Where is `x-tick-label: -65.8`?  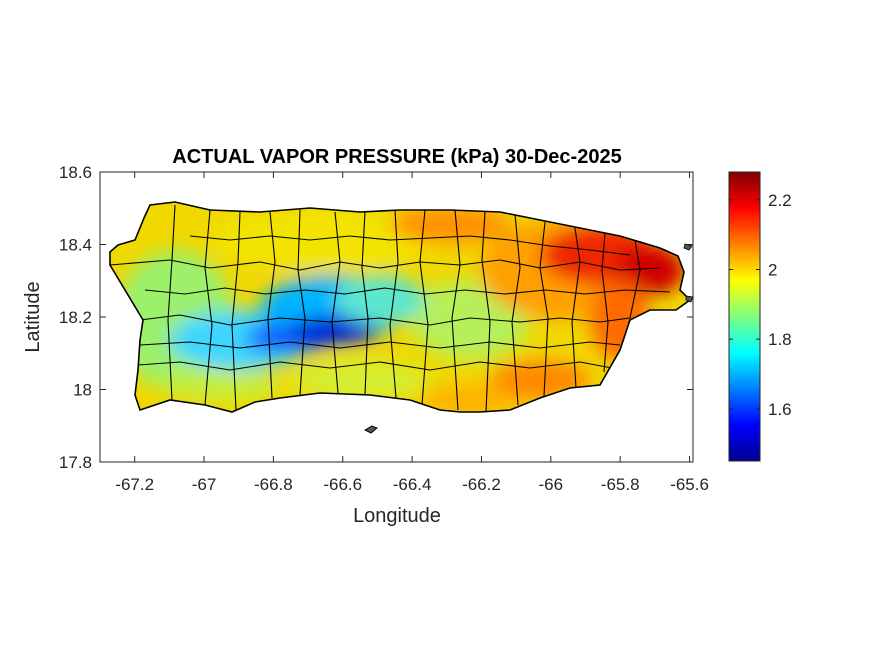
x-tick-label: -65.8 is located at coordinates (620, 484).